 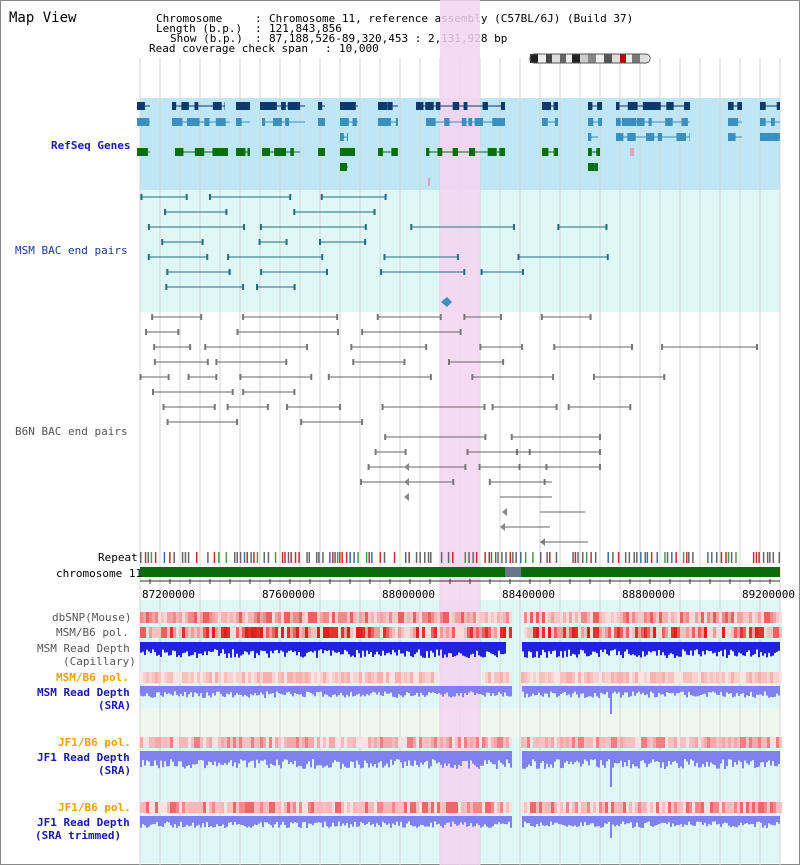 I want to click on label-jf1-depth-sra-1: JF1 Read Depth, so click(x=83, y=757).